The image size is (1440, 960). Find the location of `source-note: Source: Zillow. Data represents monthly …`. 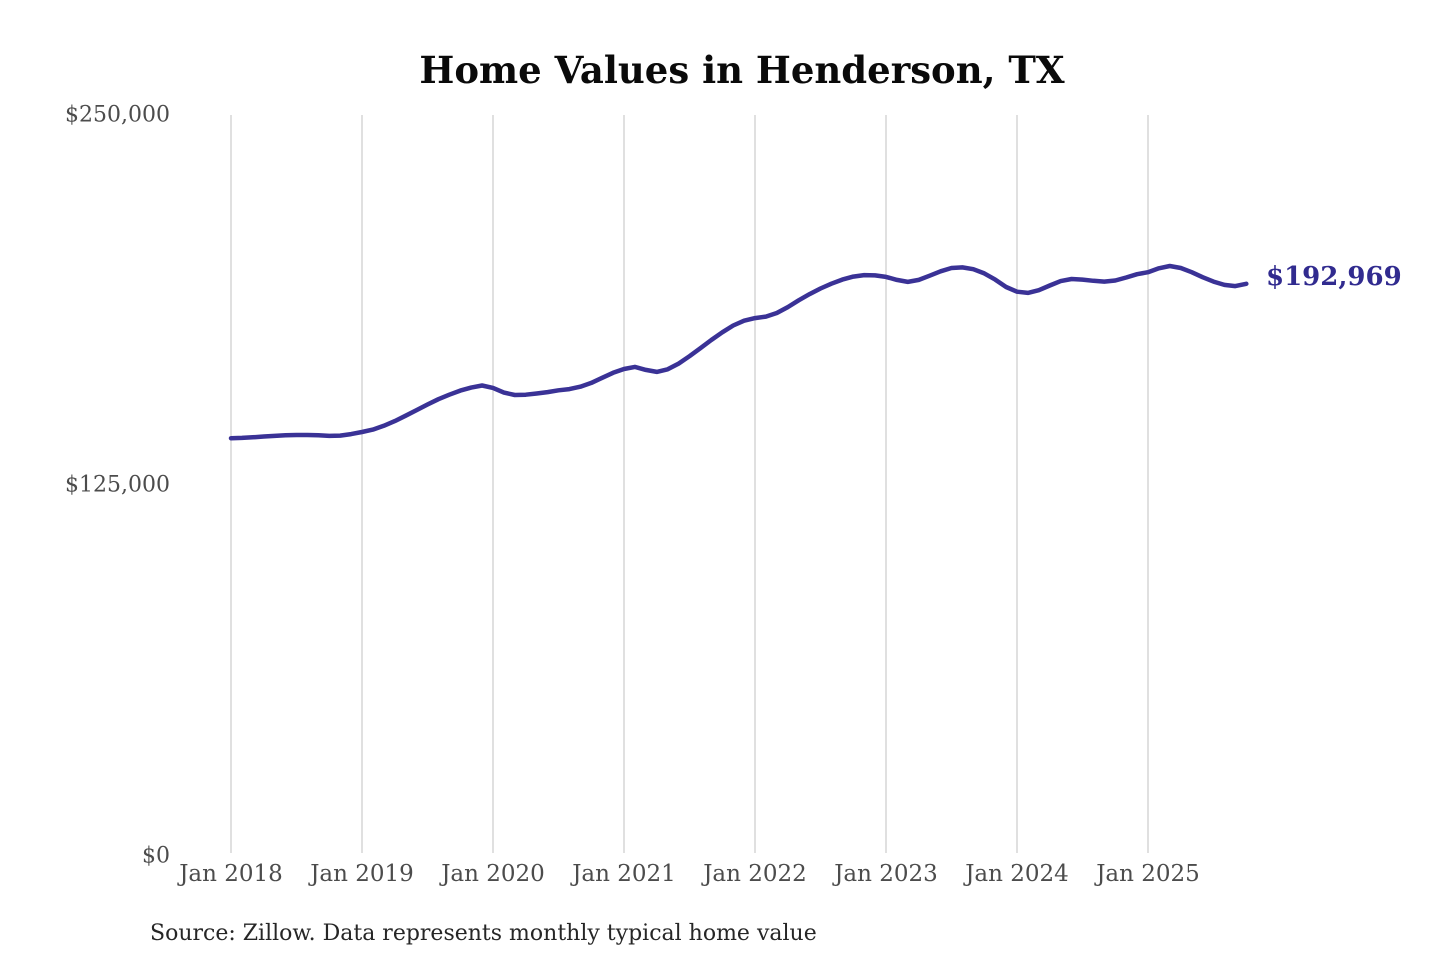

source-note: Source: Zillow. Data represents monthly … is located at coordinates (483, 933).